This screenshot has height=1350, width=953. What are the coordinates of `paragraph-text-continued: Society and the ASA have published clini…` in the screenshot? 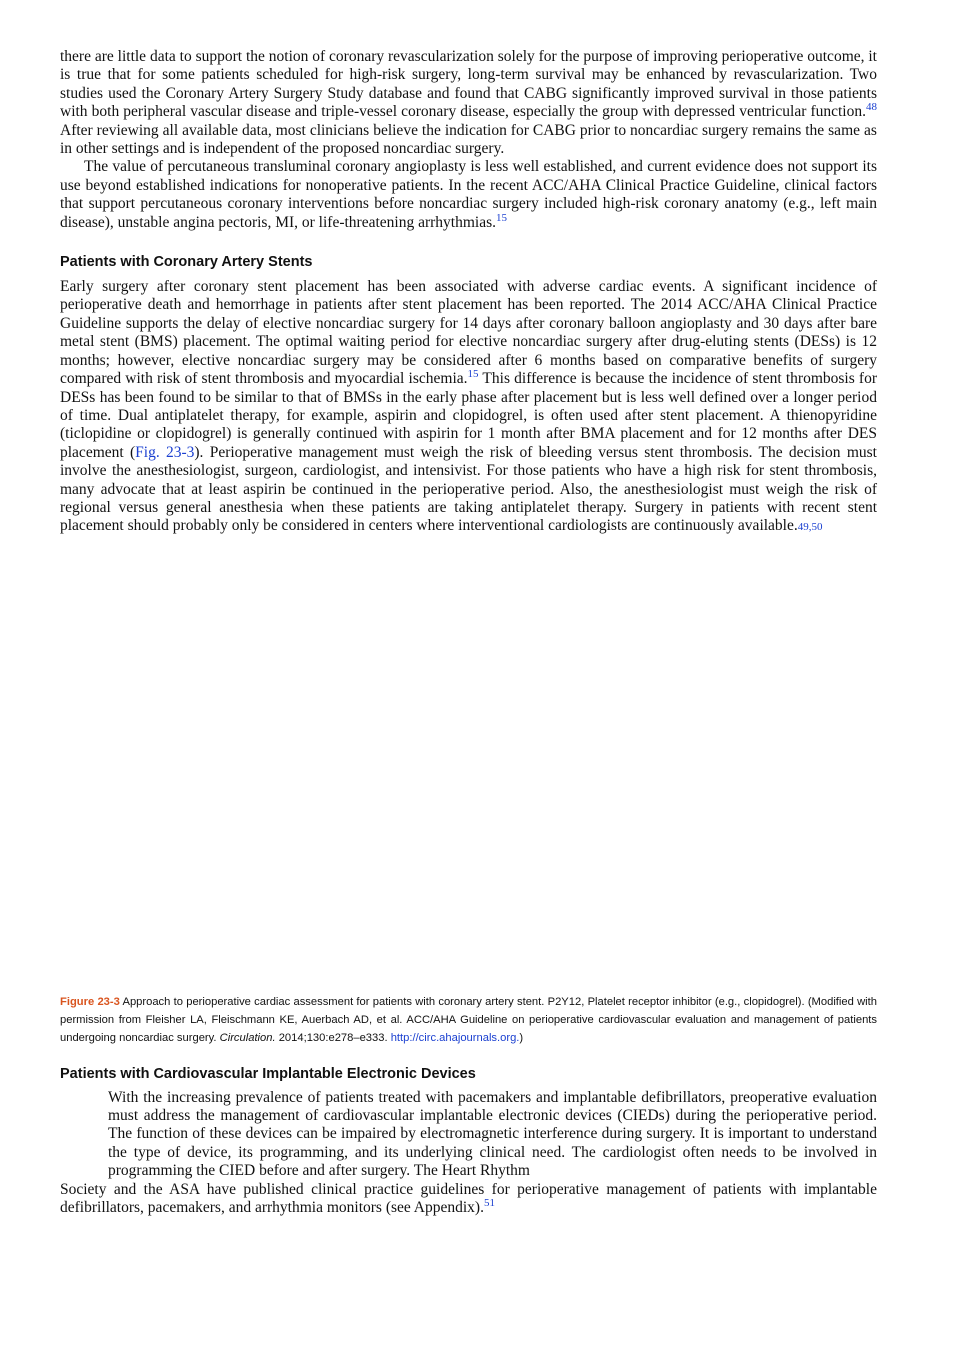 It's located at (468, 1199).